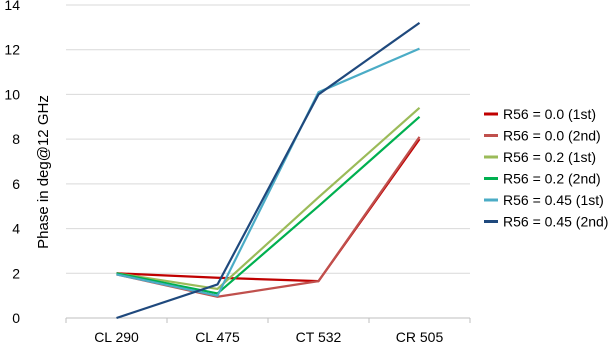  What do you see at coordinates (12, 163) in the screenshot?
I see `y-axis-ticks: 0 2 4 6 8 10 12 14` at bounding box center [12, 163].